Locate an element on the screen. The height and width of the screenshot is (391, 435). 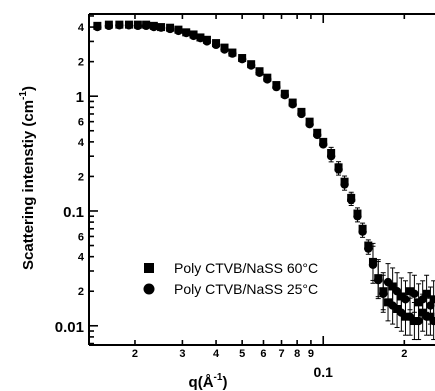
legend-label-60c: Poly CTVB/NaSS 60°C is located at coordinates (246, 268).